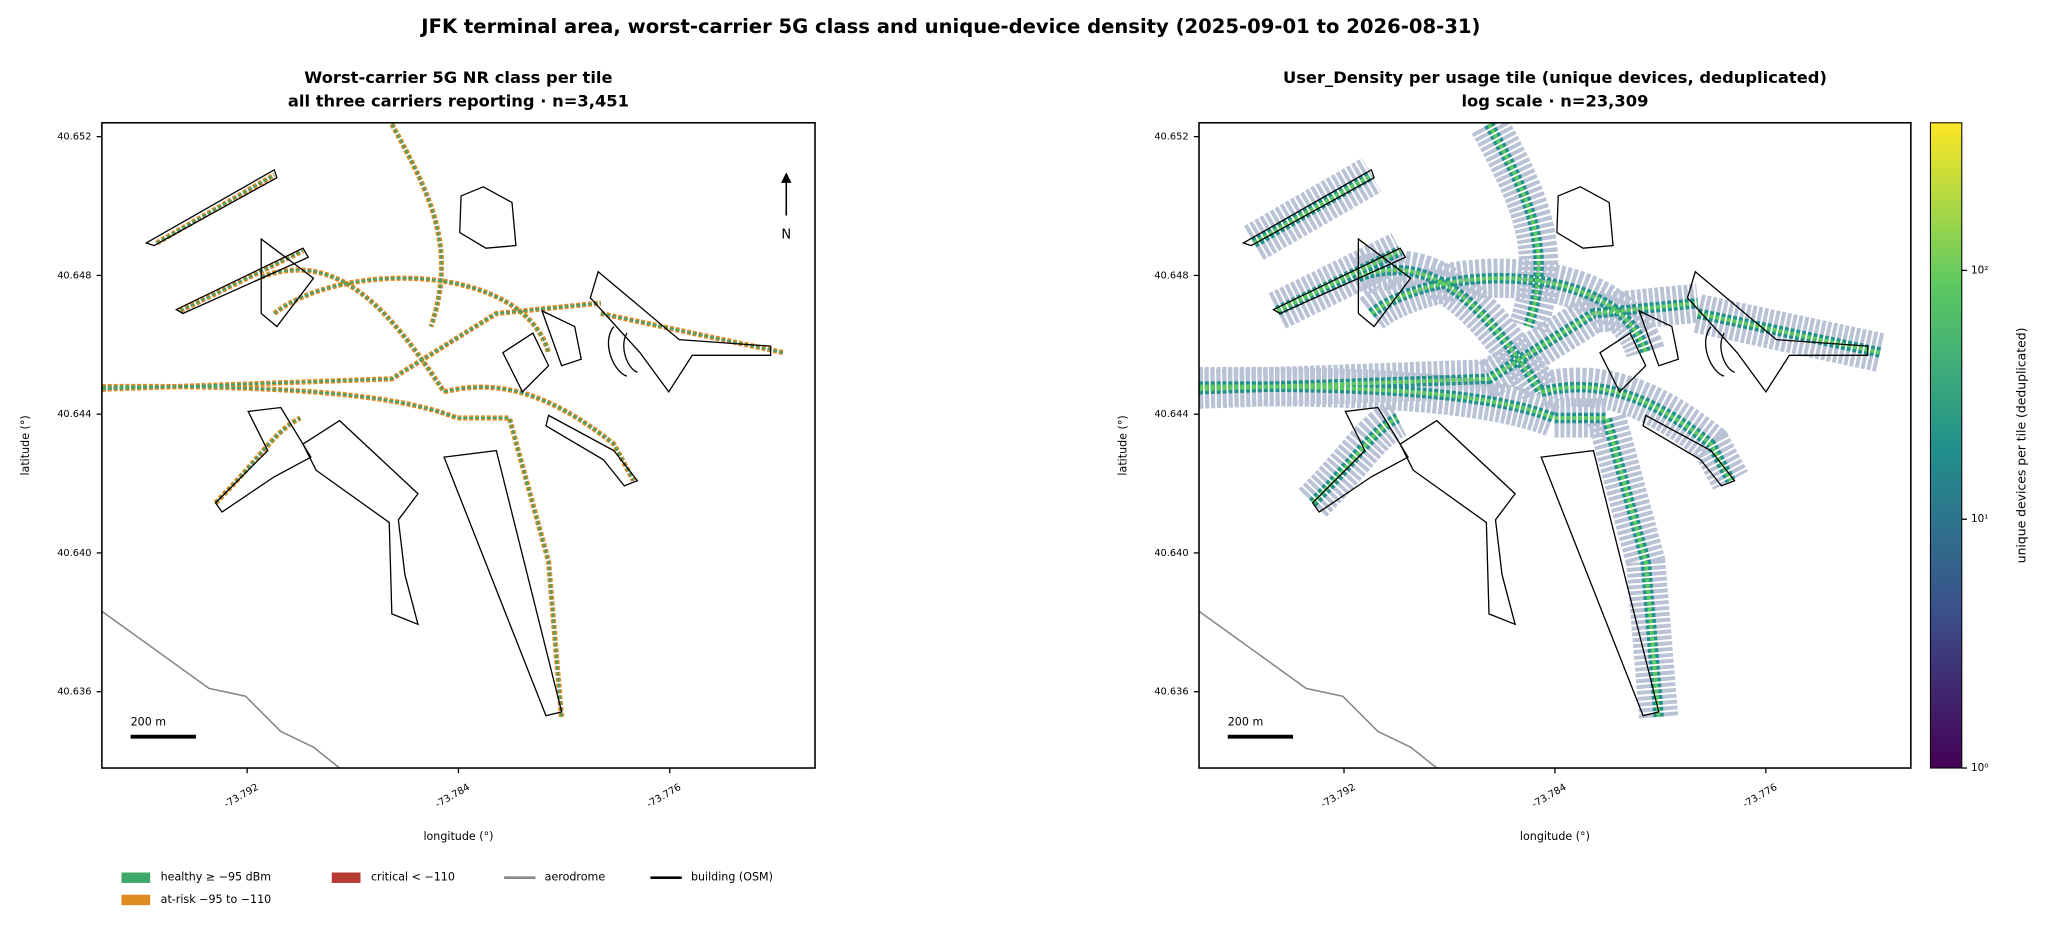 This screenshot has height=930, width=2048. Describe the element at coordinates (786, 235) in the screenshot. I see `north-label: N` at that location.